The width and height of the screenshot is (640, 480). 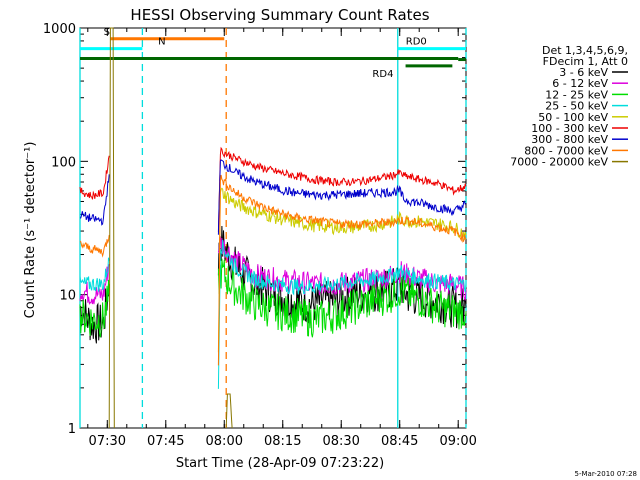 I want to click on flag-label: RD0, so click(x=416, y=42).